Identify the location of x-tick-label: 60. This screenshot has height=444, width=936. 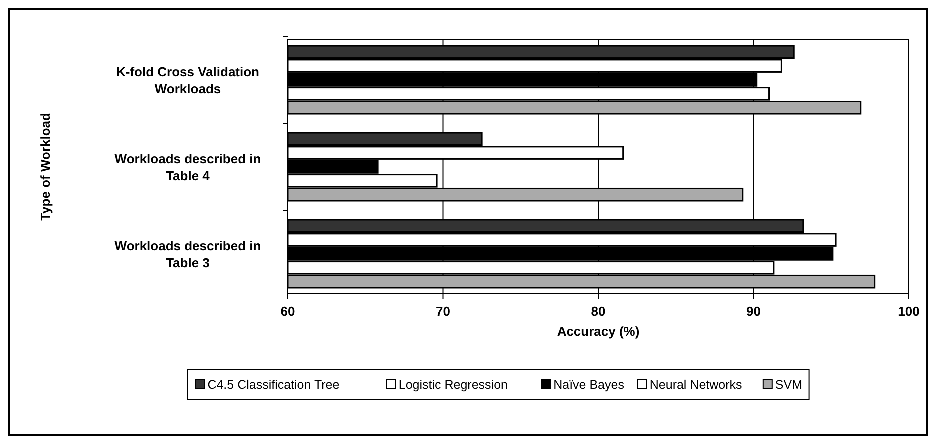
(288, 311).